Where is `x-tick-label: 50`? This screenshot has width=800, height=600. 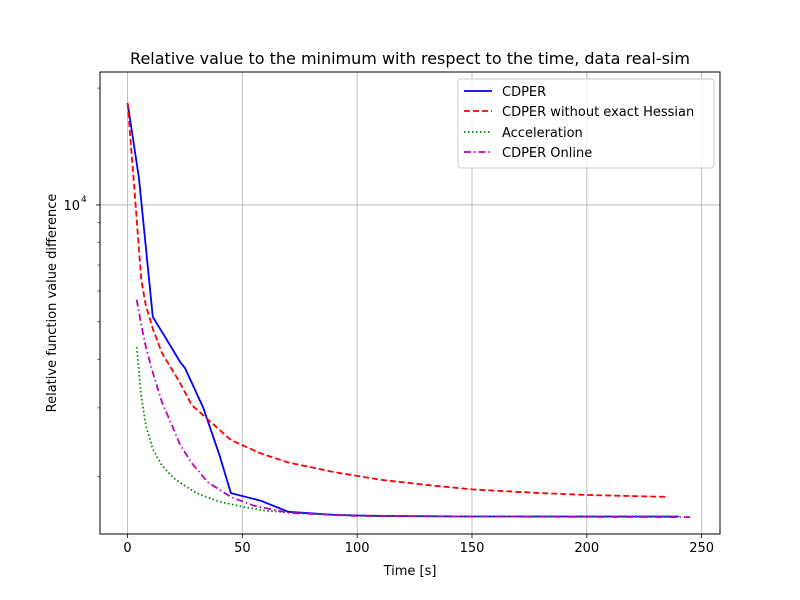 x-tick-label: 50 is located at coordinates (242, 548).